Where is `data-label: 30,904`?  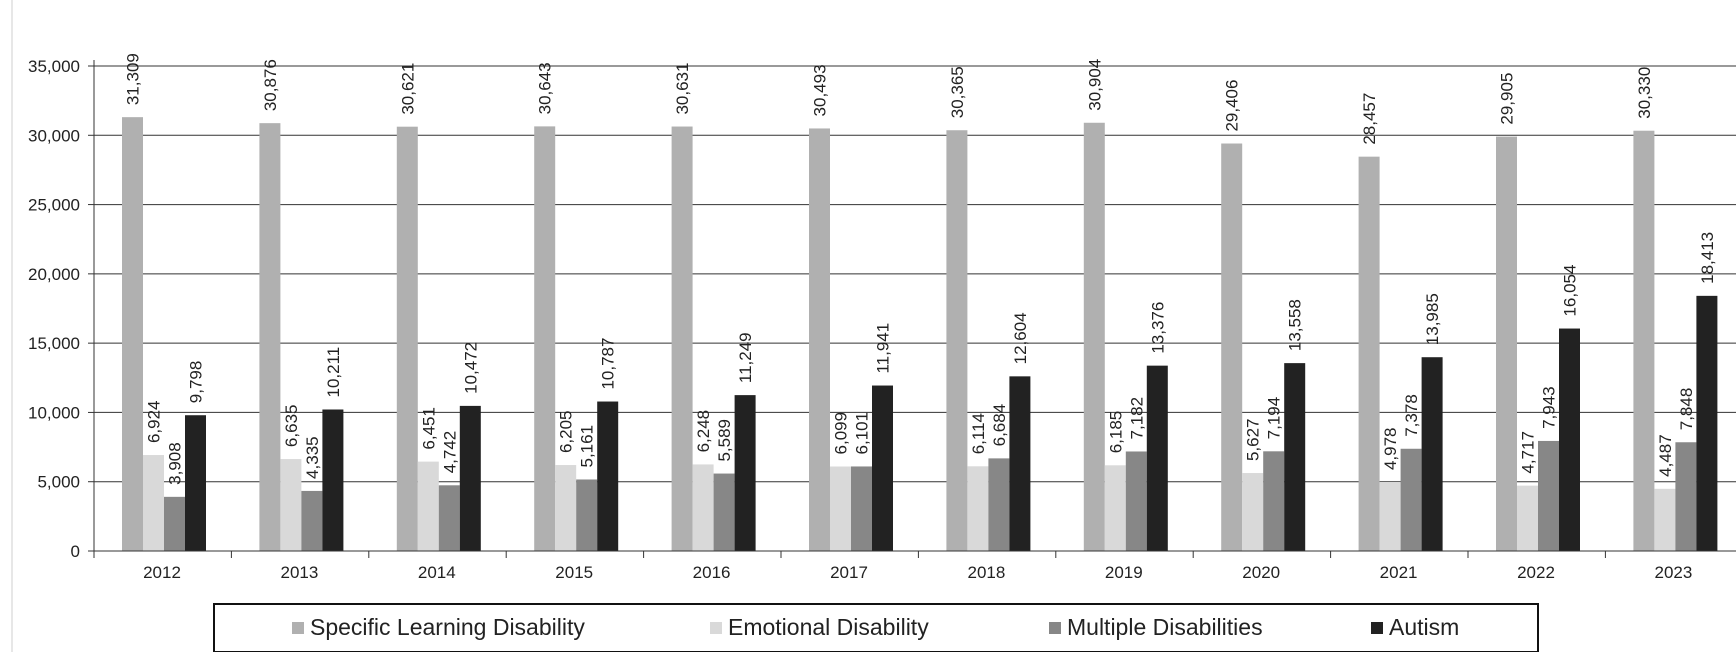 data-label: 30,904 is located at coordinates (1094, 85).